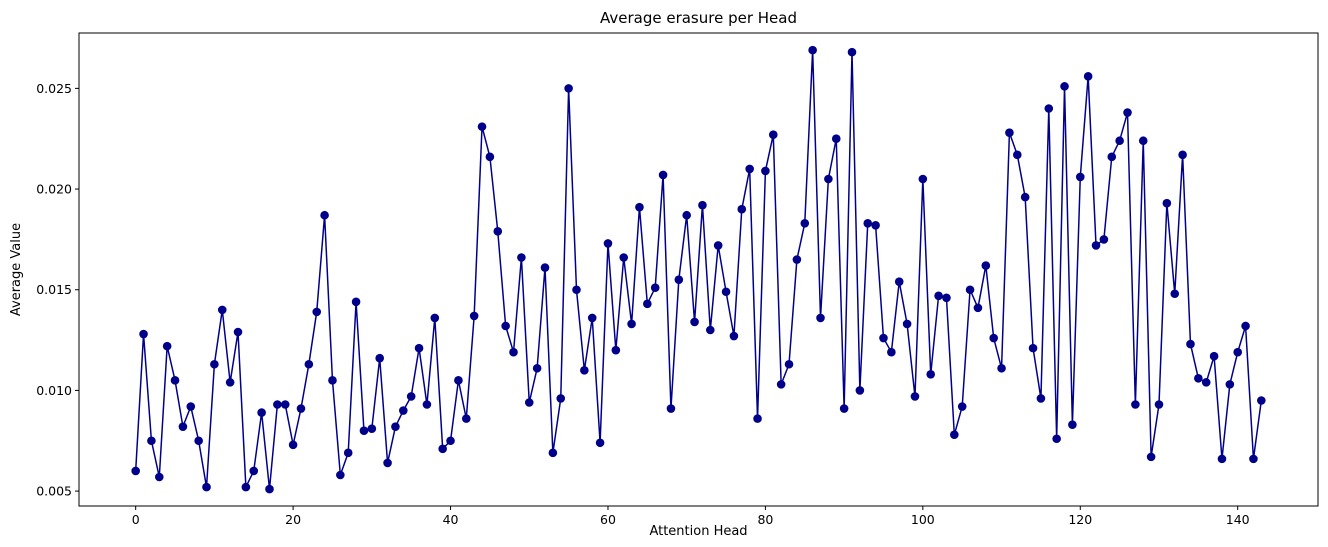  I want to click on x-tick-label: 140, so click(1238, 519).